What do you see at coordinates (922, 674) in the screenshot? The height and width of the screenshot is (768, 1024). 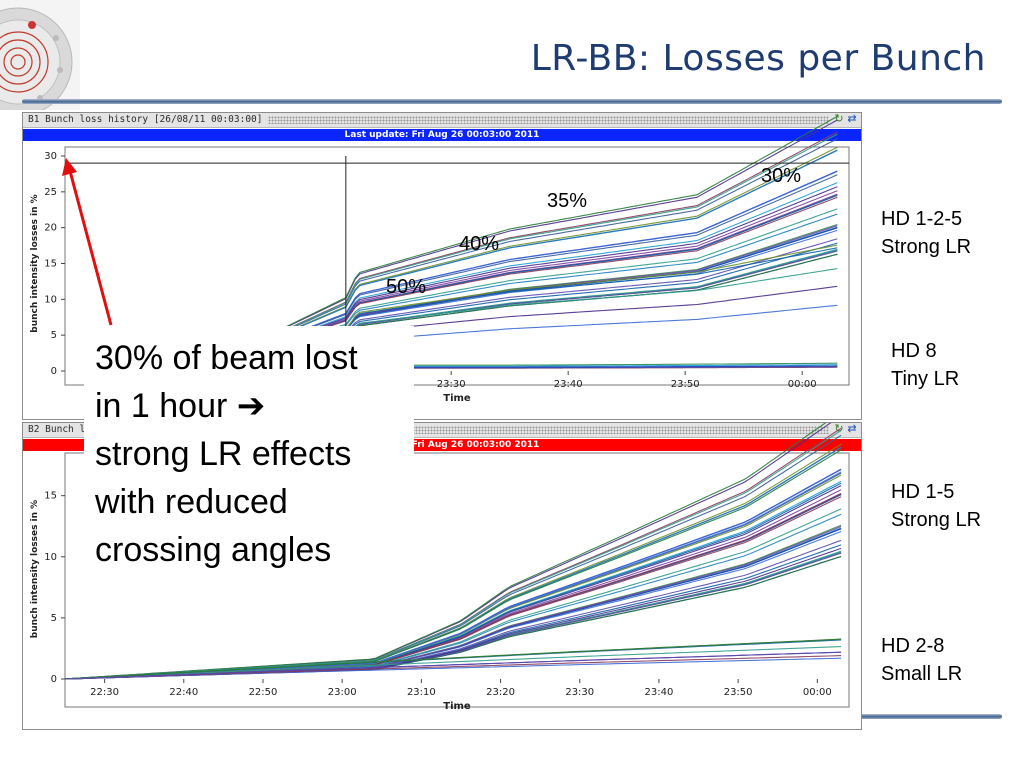 I see `label-line: Small LR` at bounding box center [922, 674].